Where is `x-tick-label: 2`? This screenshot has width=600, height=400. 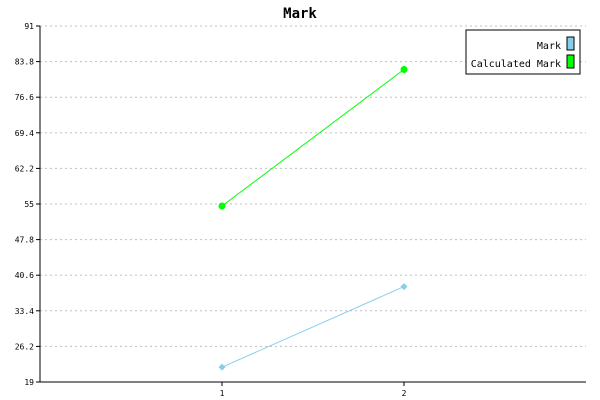 x-tick-label: 2 is located at coordinates (404, 393).